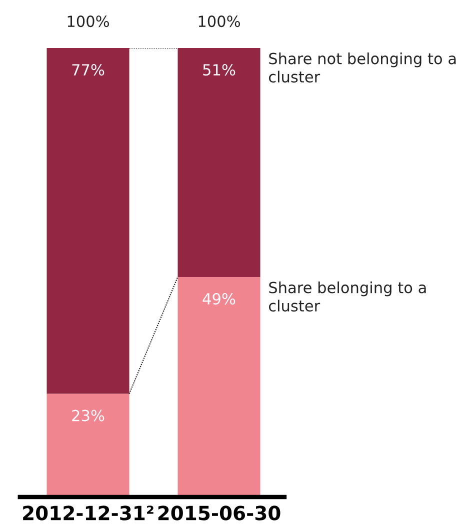 This screenshot has height=527, width=473. Describe the element at coordinates (88, 513) in the screenshot. I see `x-tick-label: 2012-12-31²` at that location.